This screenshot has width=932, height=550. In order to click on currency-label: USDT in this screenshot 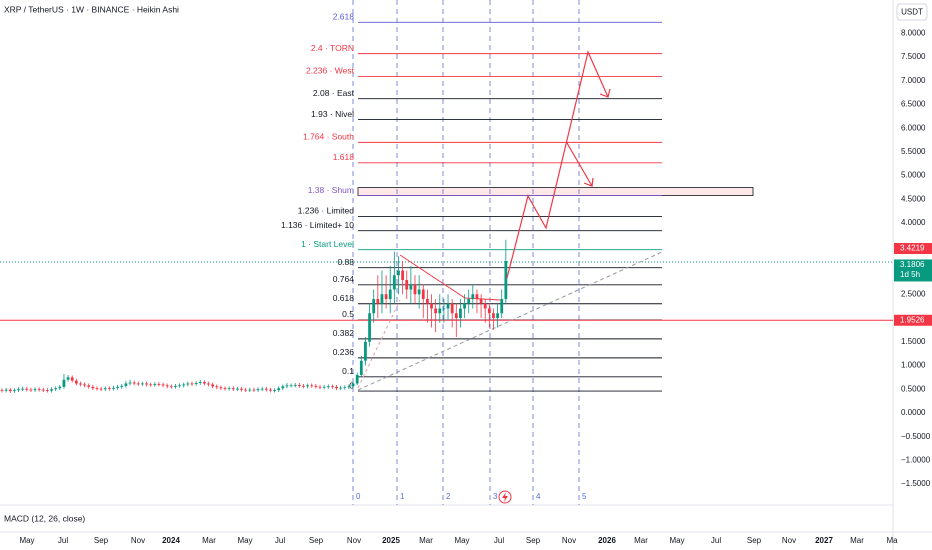, I will do `click(912, 12)`.